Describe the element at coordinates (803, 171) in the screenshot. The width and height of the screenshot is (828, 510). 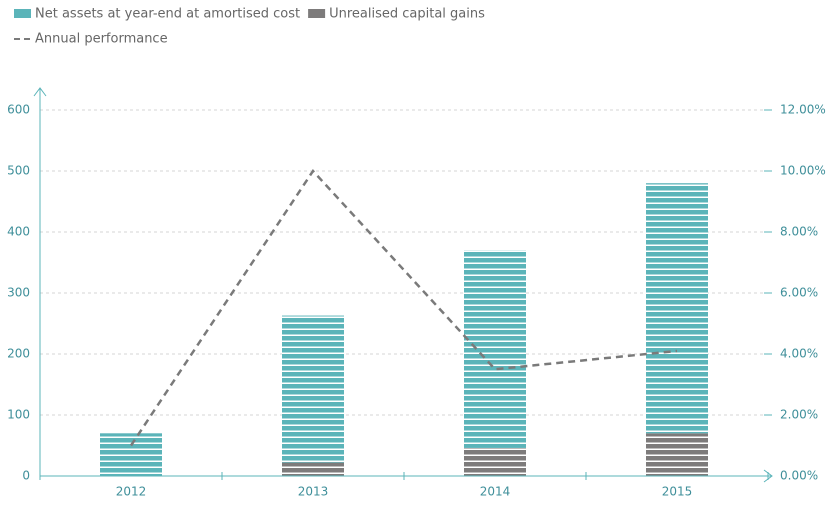
I see `y2-tick-label: 10.00%` at that location.